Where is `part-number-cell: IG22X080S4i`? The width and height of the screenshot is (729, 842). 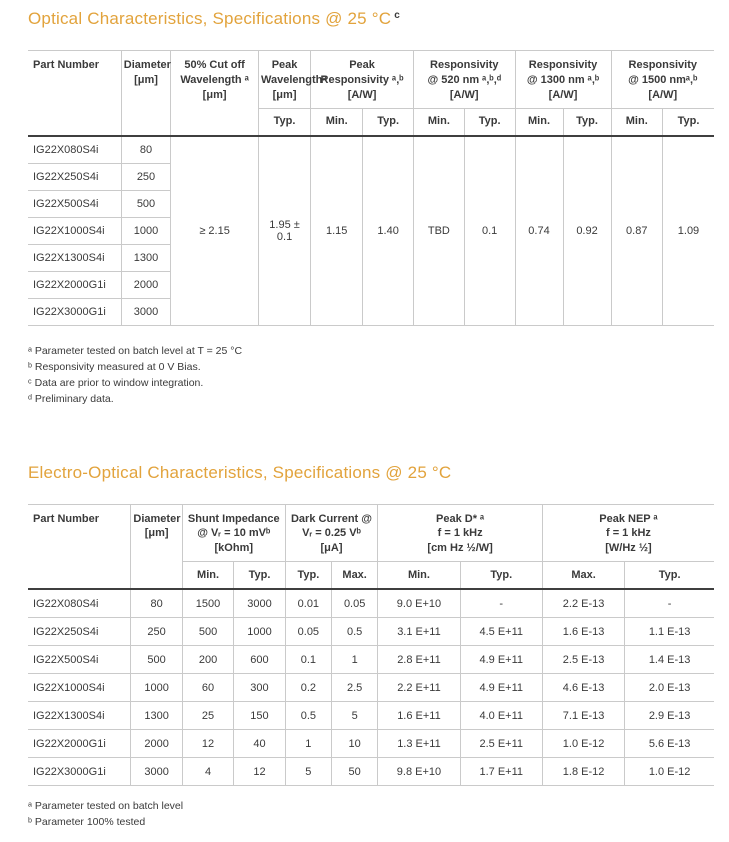
part-number-cell: IG22X080S4i is located at coordinates (79, 604).